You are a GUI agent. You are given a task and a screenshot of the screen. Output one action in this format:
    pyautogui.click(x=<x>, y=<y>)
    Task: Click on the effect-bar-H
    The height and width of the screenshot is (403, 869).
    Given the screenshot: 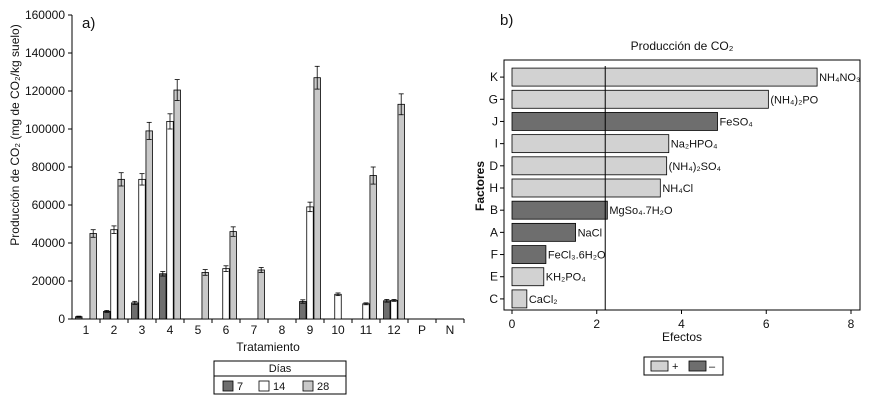 What is the action you would take?
    pyautogui.click(x=586, y=188)
    